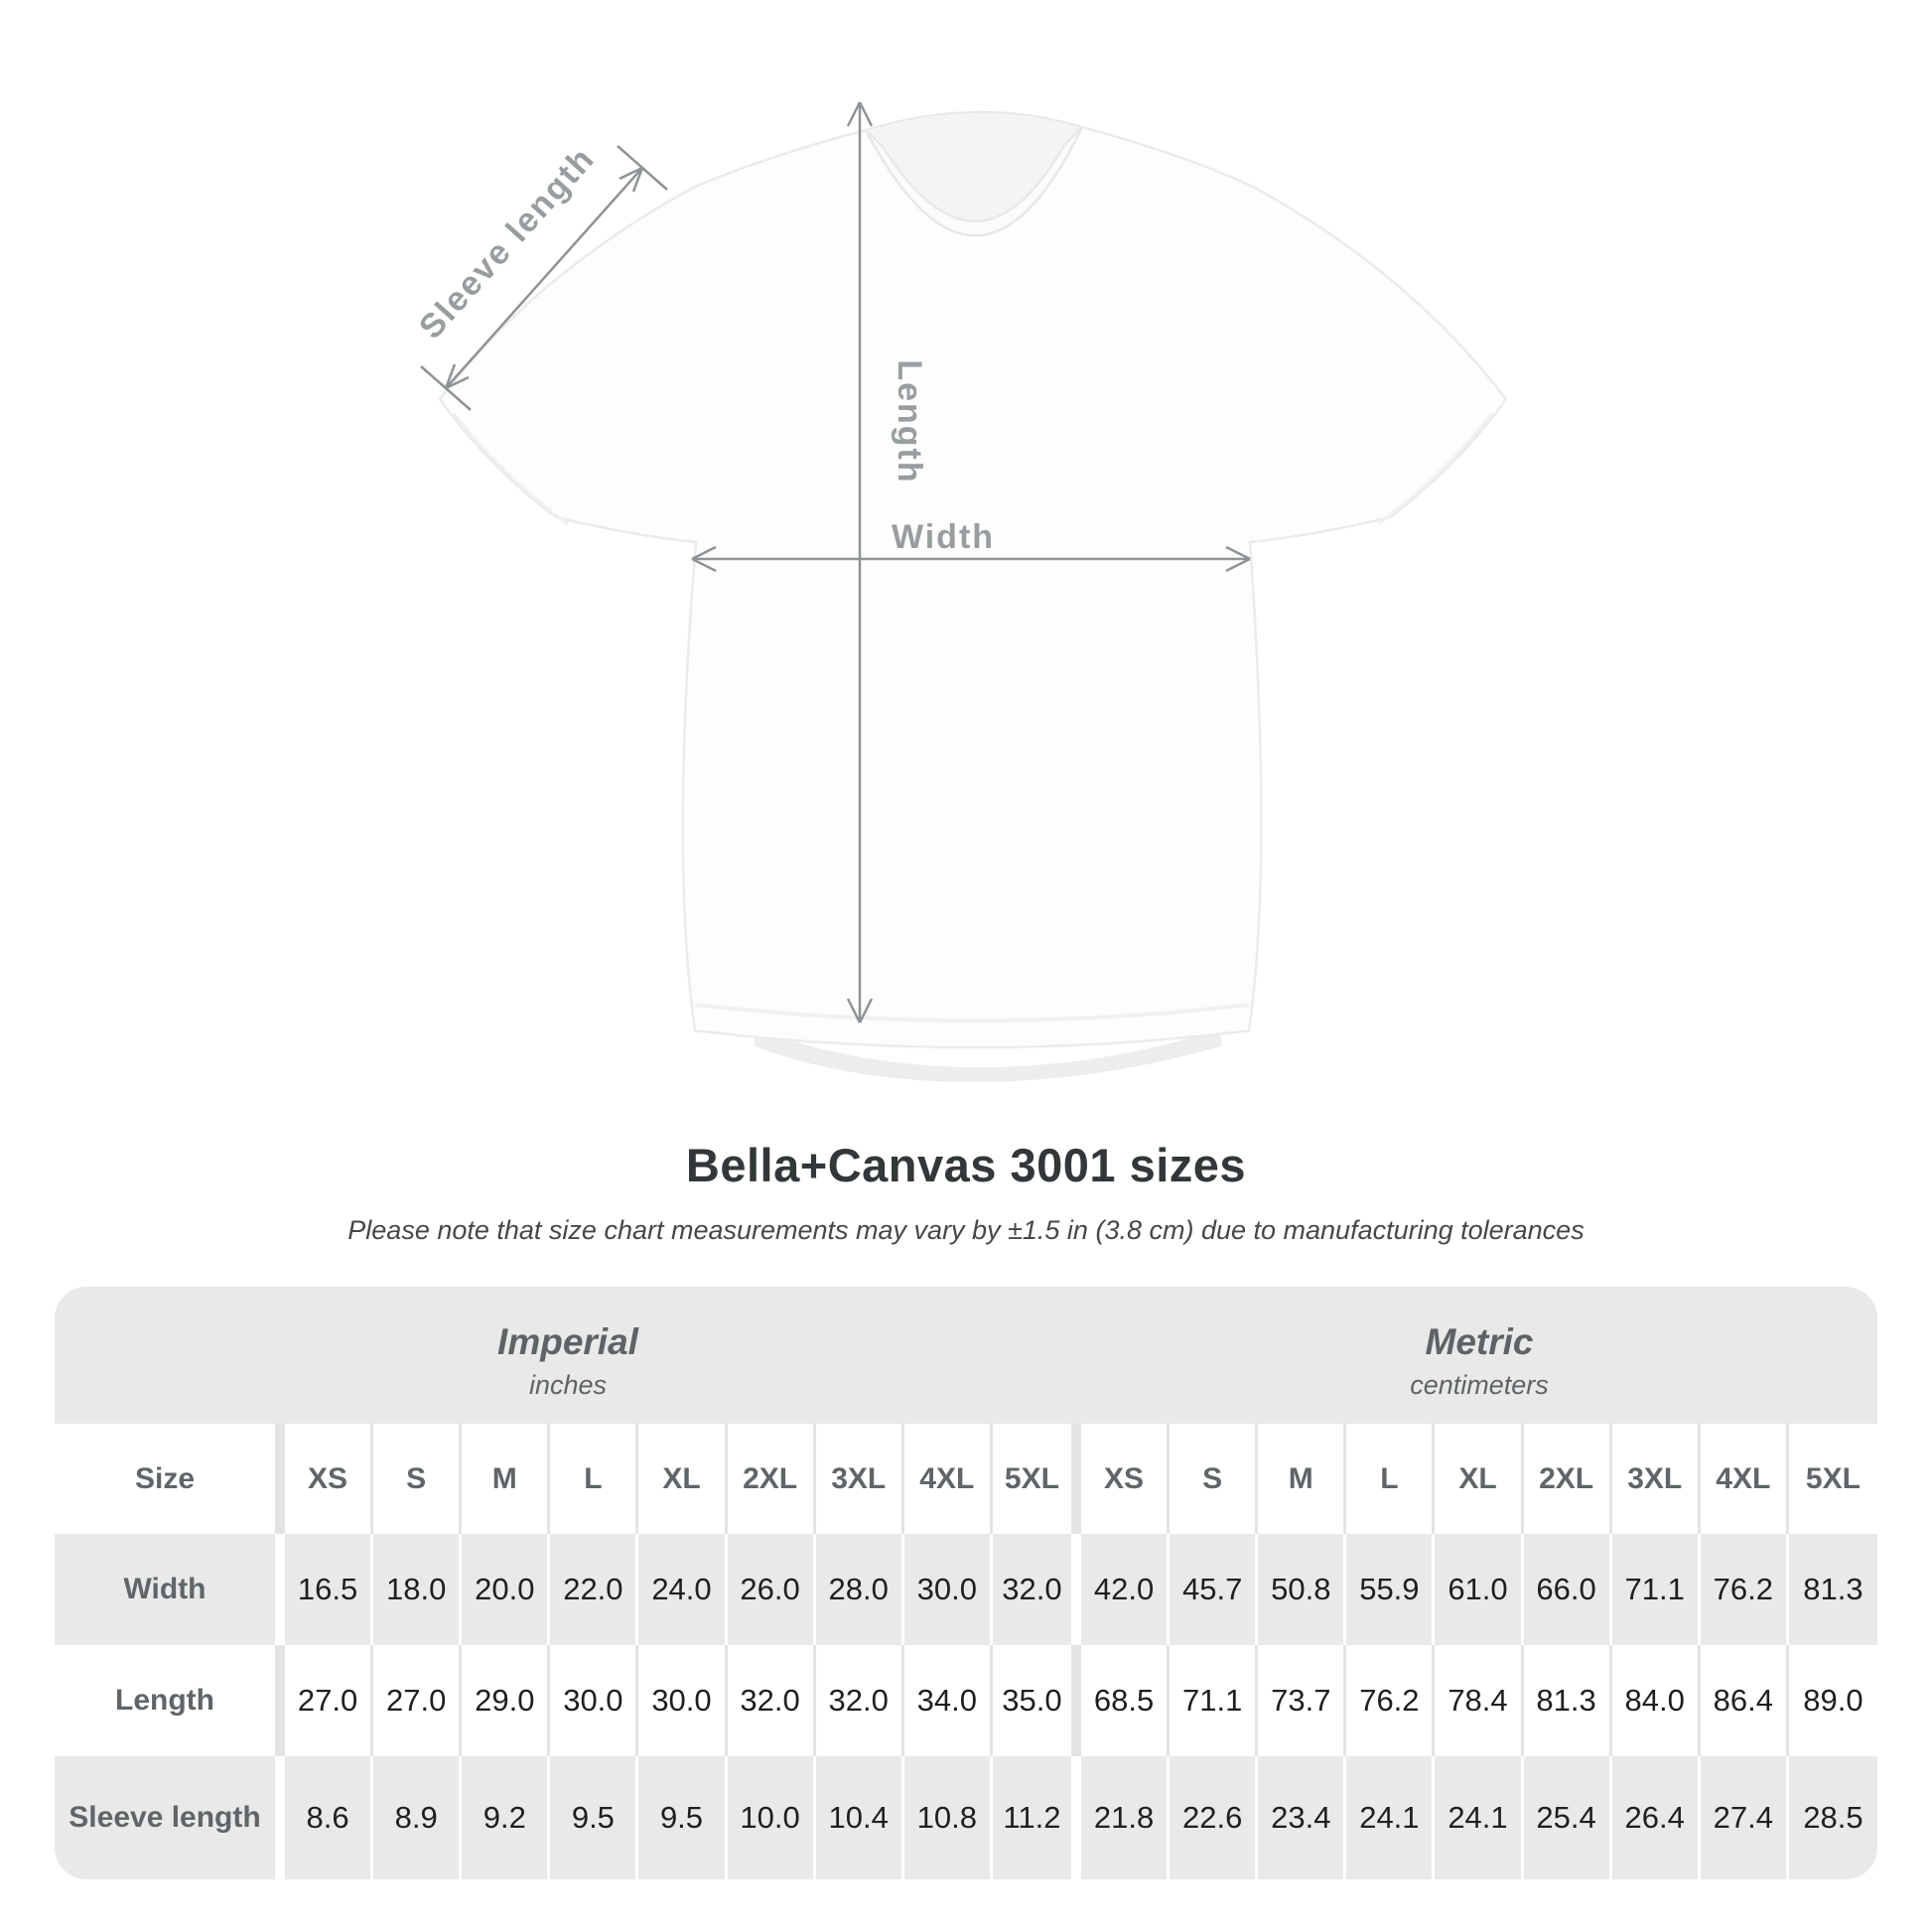 The height and width of the screenshot is (1932, 1932). I want to click on cell-width-metric-4xl: 76.2, so click(1745, 1589).